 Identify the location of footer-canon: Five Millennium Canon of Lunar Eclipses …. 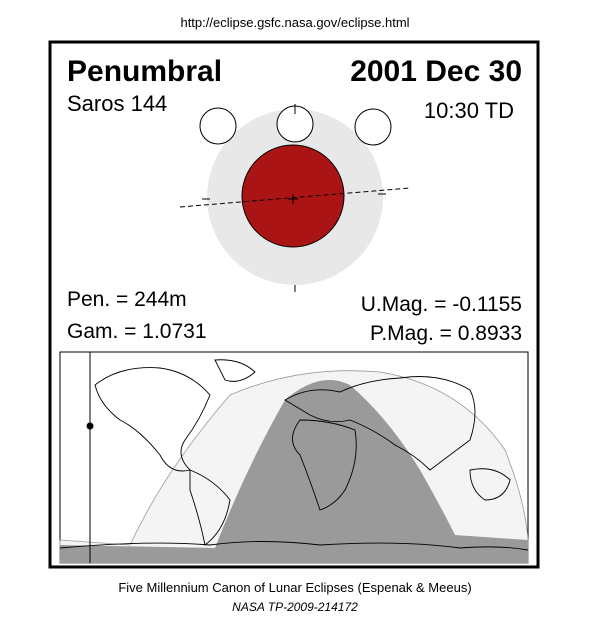
(294, 587).